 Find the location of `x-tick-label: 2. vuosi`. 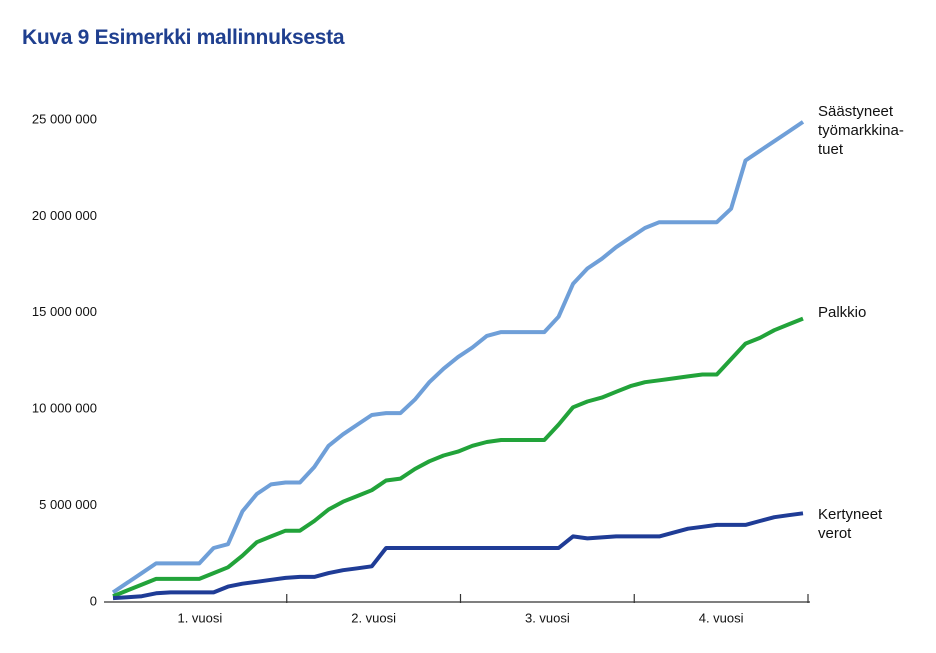

x-tick-label: 2. vuosi is located at coordinates (373, 617).